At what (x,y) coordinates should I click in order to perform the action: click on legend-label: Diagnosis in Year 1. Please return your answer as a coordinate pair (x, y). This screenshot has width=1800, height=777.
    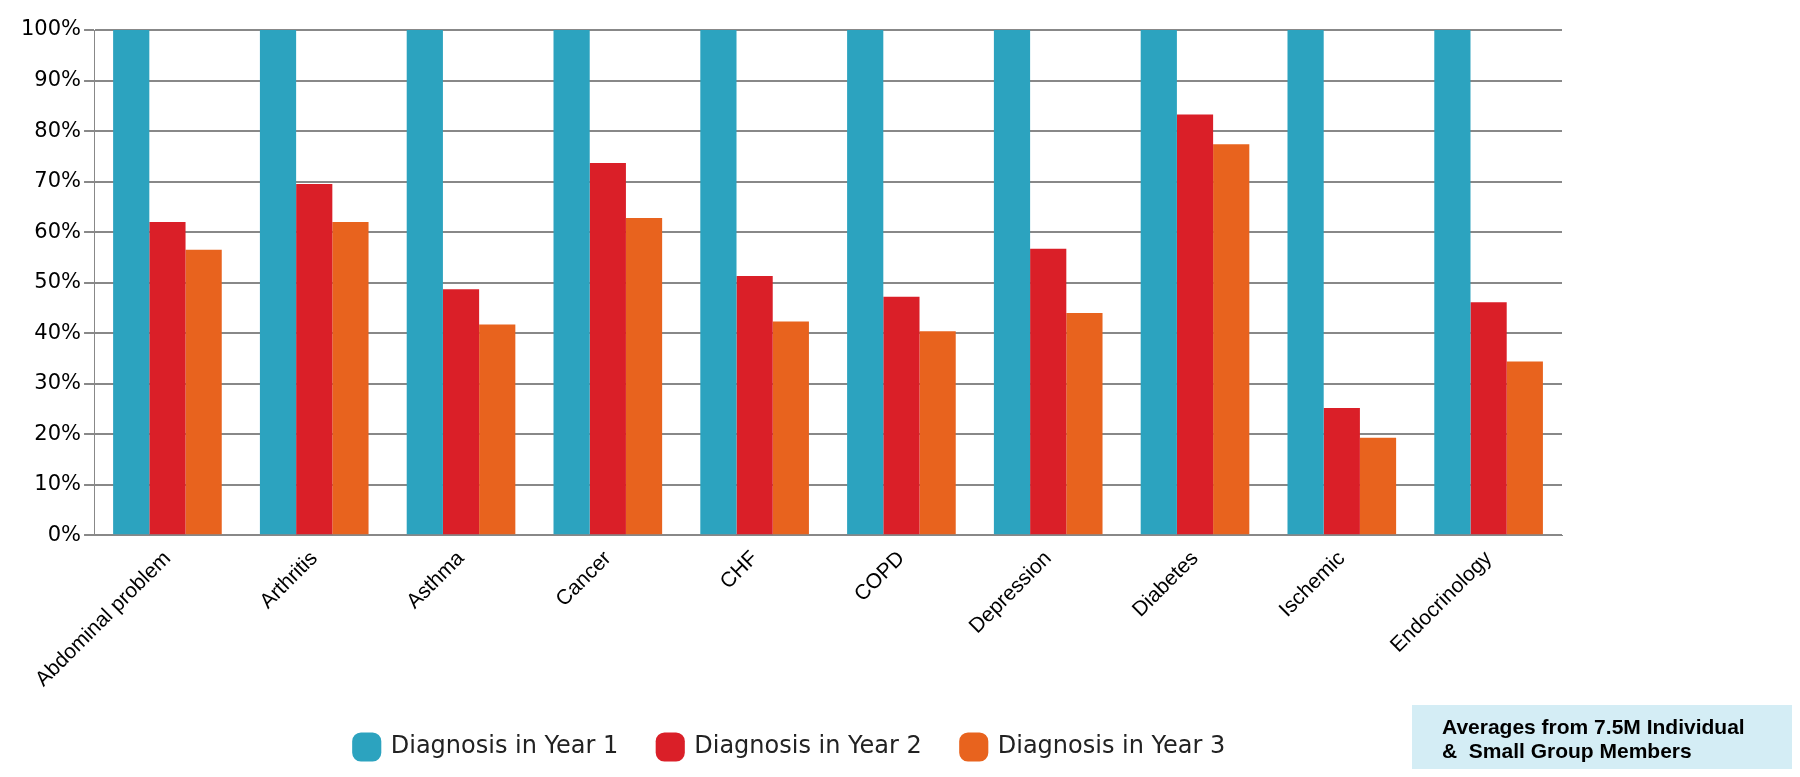
    Looking at the image, I should click on (504, 745).